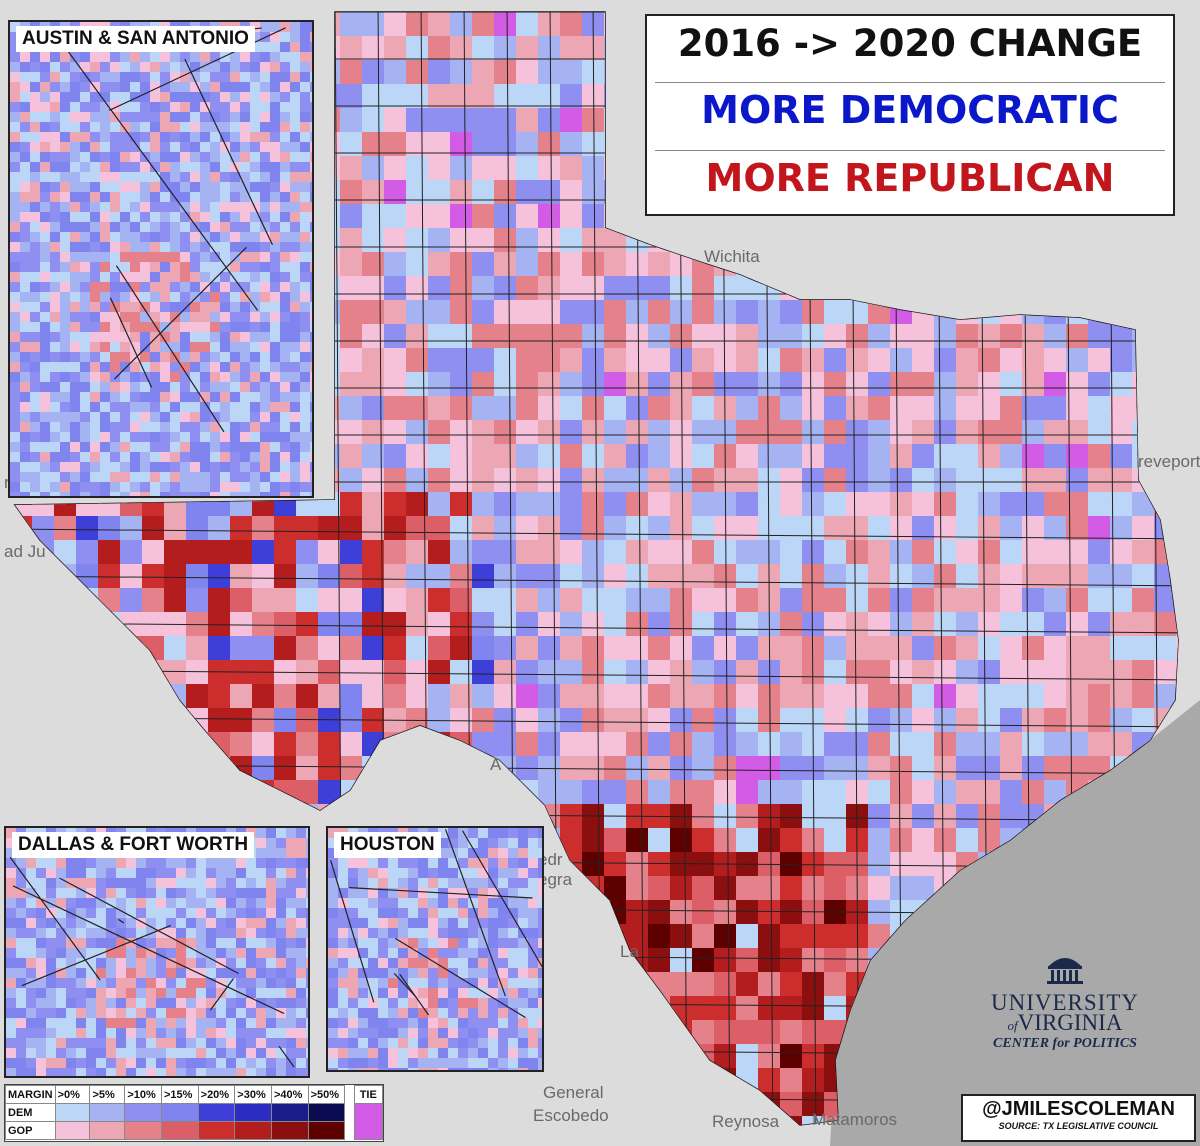  What do you see at coordinates (732, 256) in the screenshot?
I see `city-label-wichita: Wichita` at bounding box center [732, 256].